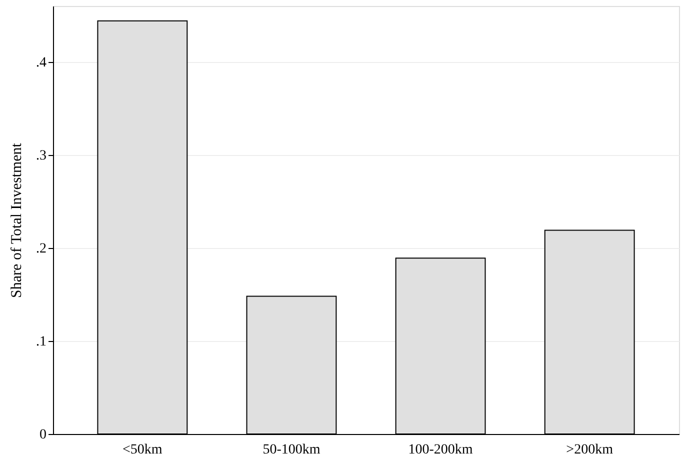  What do you see at coordinates (440, 450) in the screenshot?
I see `x-tick-label: 100-200km` at bounding box center [440, 450].